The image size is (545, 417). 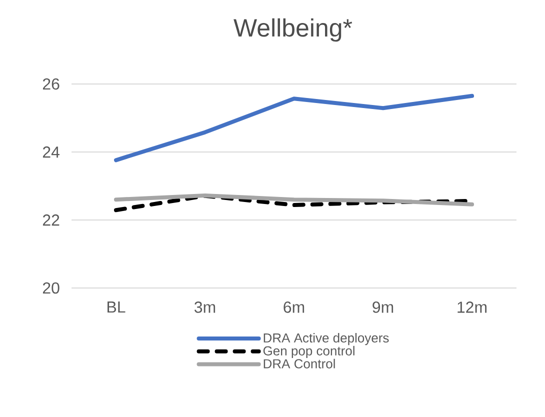 What do you see at coordinates (472, 307) in the screenshot?
I see `x-tick-label: 12m` at bounding box center [472, 307].